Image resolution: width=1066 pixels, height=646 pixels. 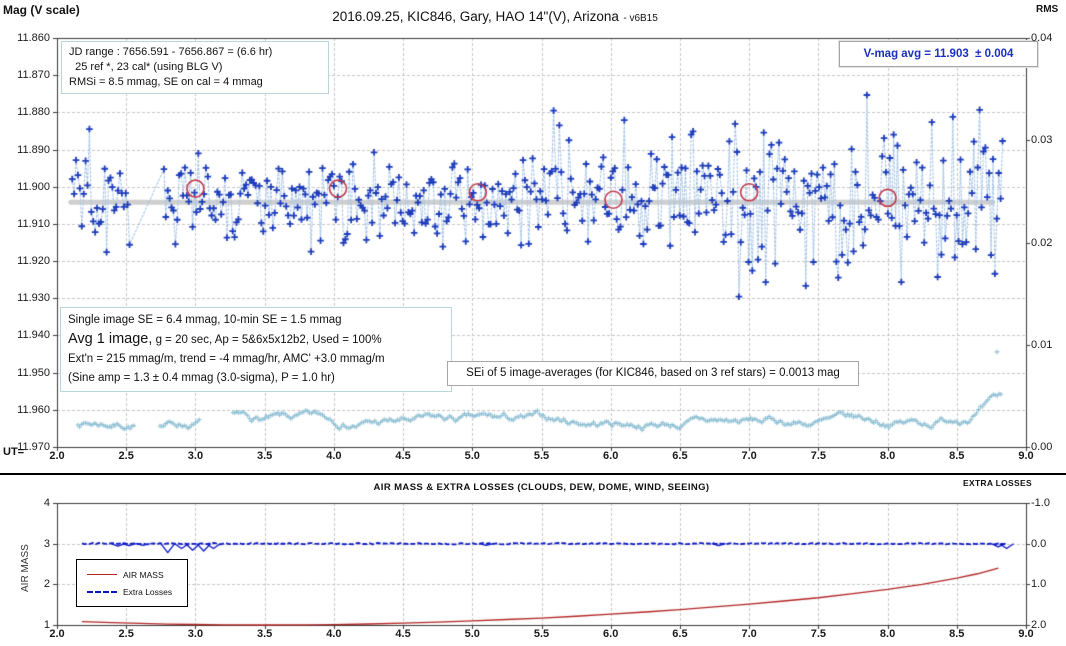 What do you see at coordinates (33, 223) in the screenshot?
I see `mag-tick-label: 11.910` at bounding box center [33, 223].